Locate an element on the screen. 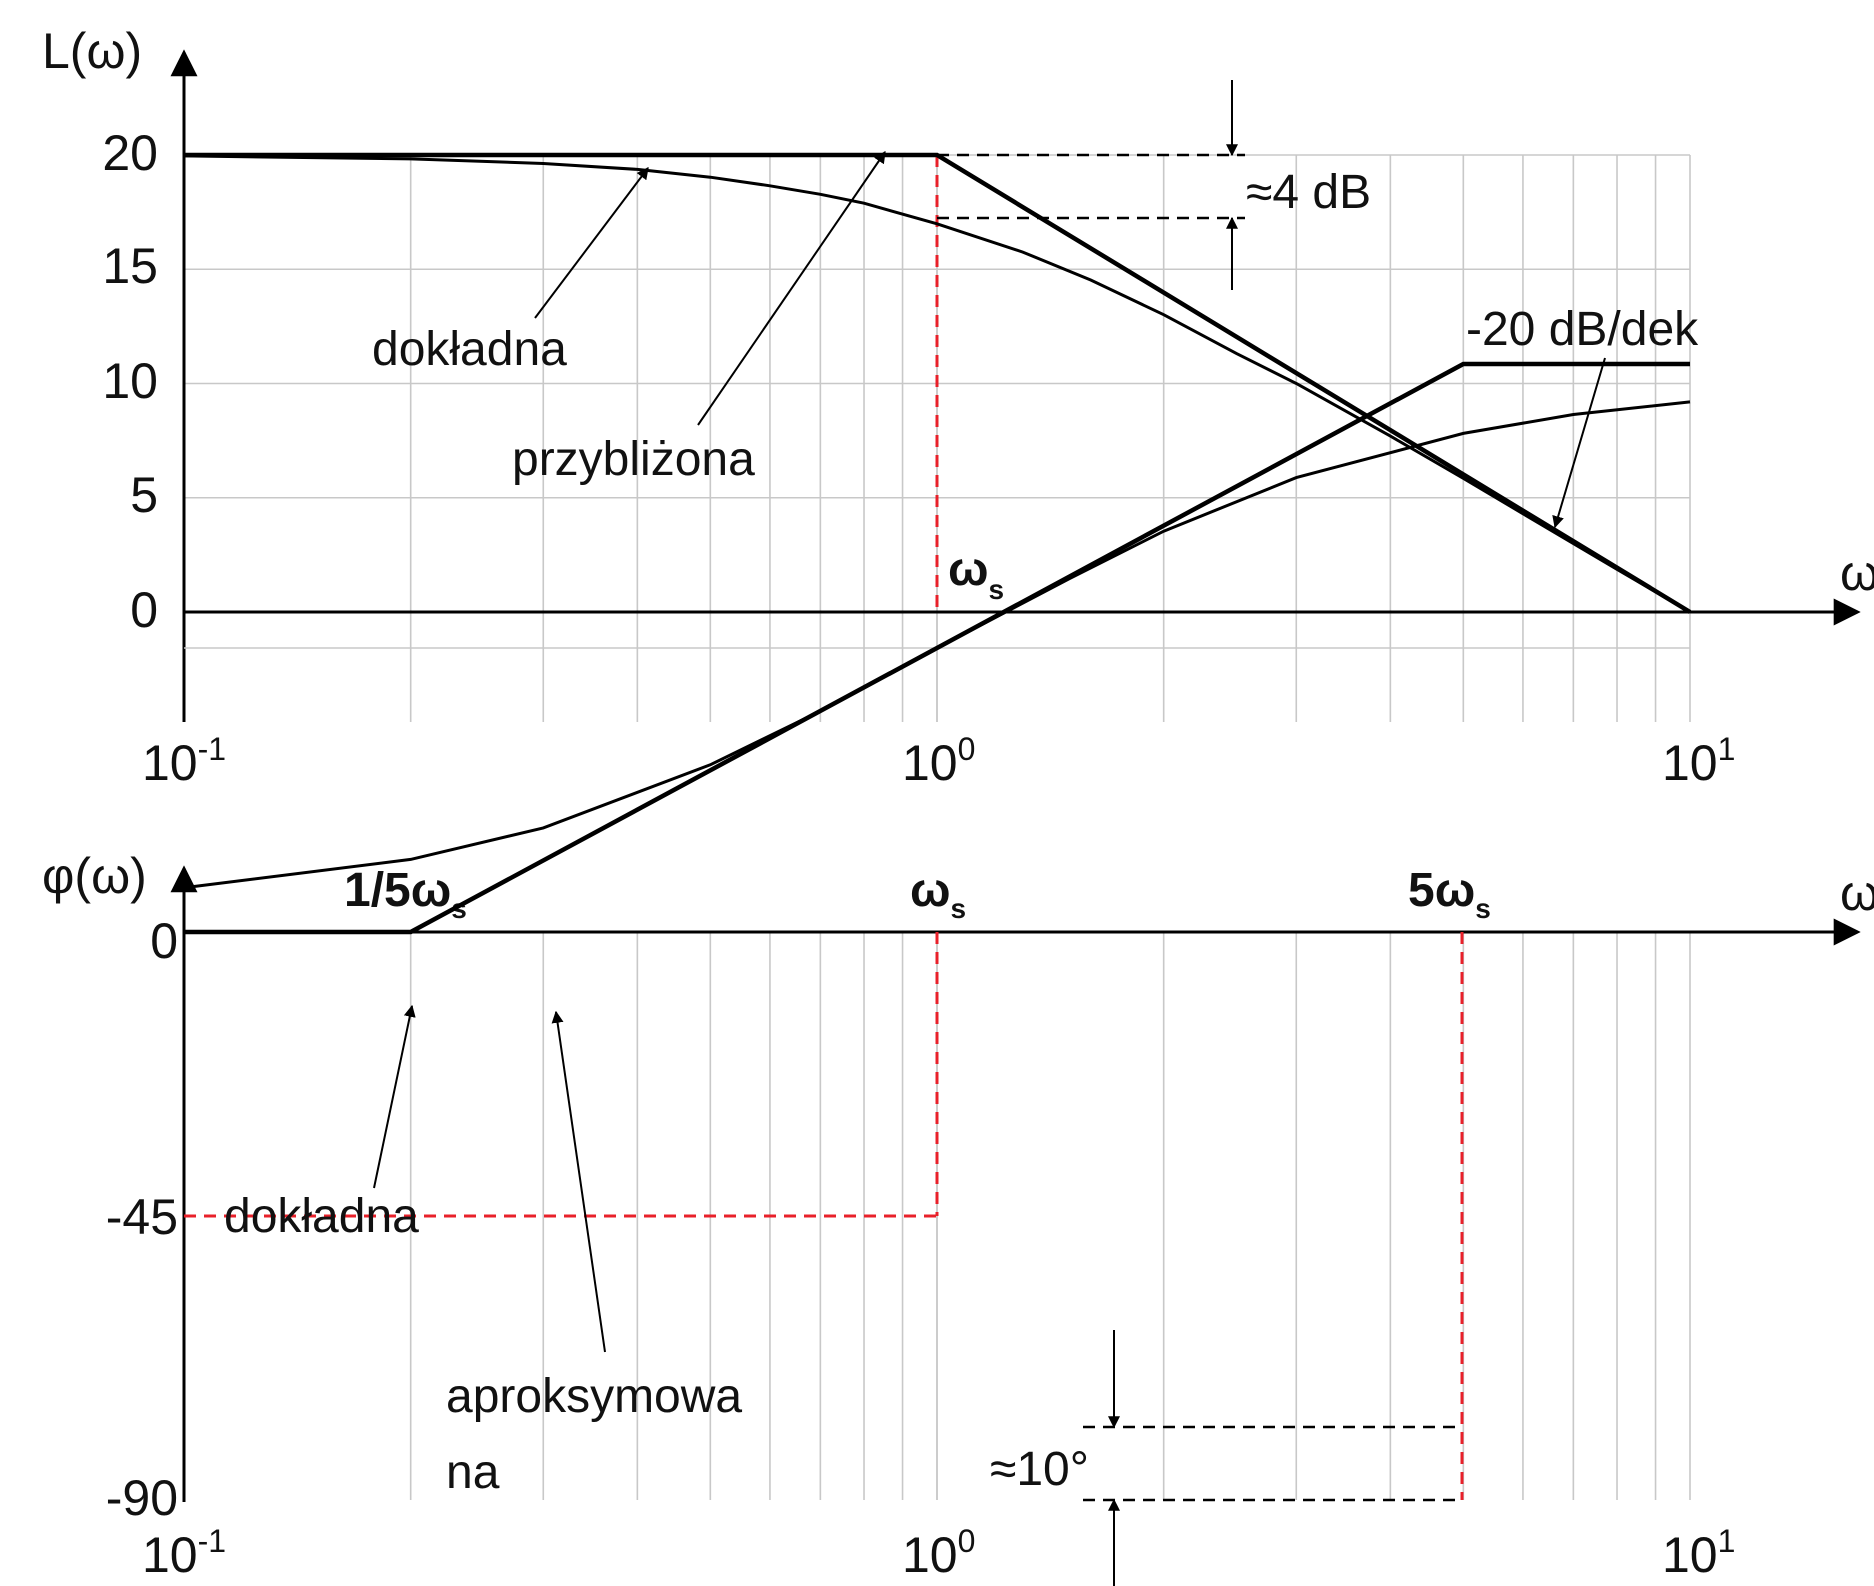 The width and height of the screenshot is (1874, 1586). phase-gap-label: ≈10° is located at coordinates (1039, 1469).